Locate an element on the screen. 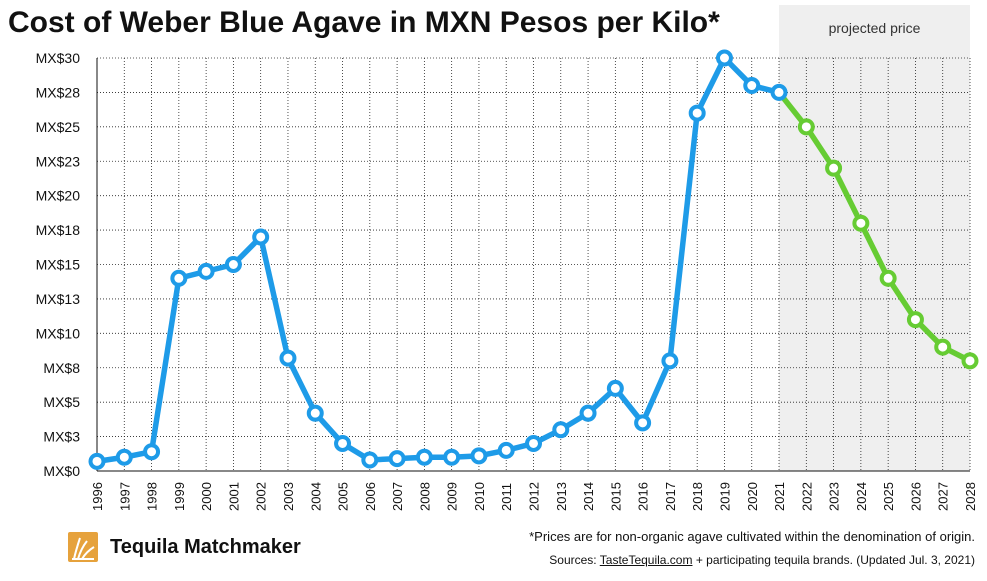  x-tick-label: 2010 is located at coordinates (479, 496).